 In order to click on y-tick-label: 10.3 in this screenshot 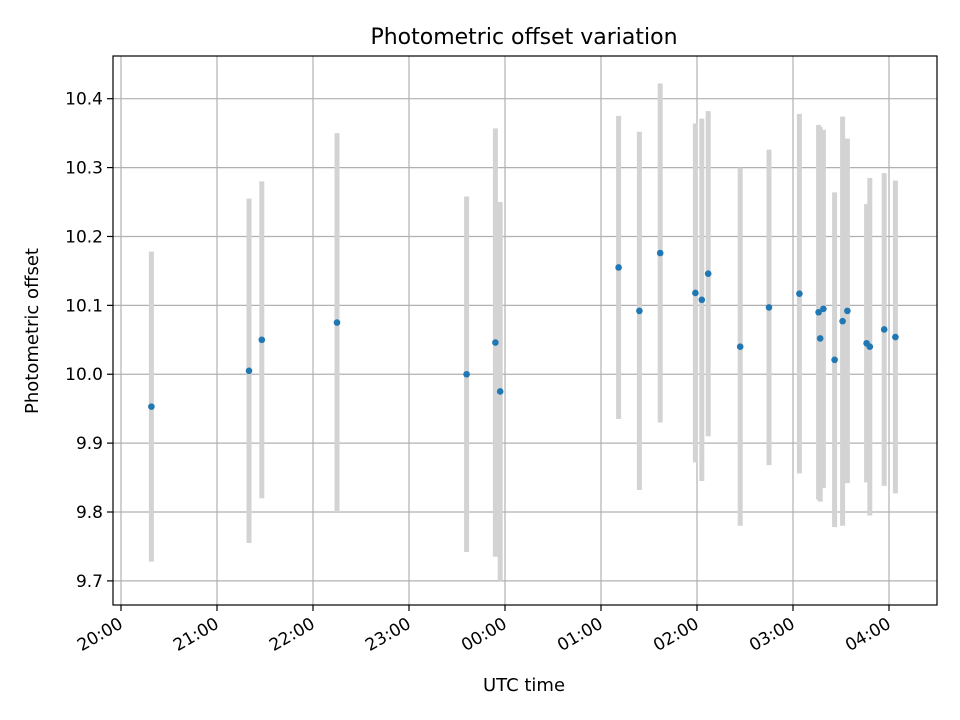, I will do `click(84, 169)`.